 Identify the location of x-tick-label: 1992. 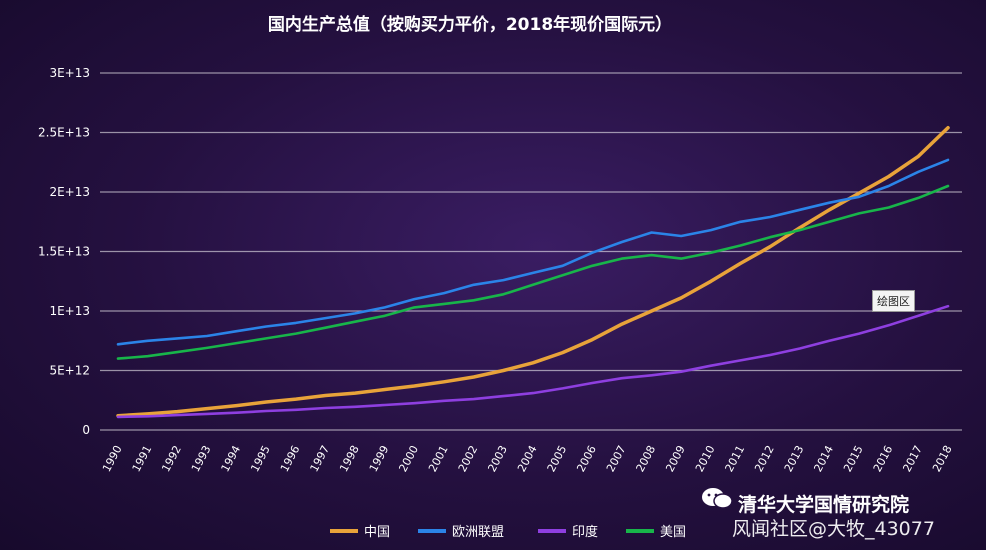
(171, 458).